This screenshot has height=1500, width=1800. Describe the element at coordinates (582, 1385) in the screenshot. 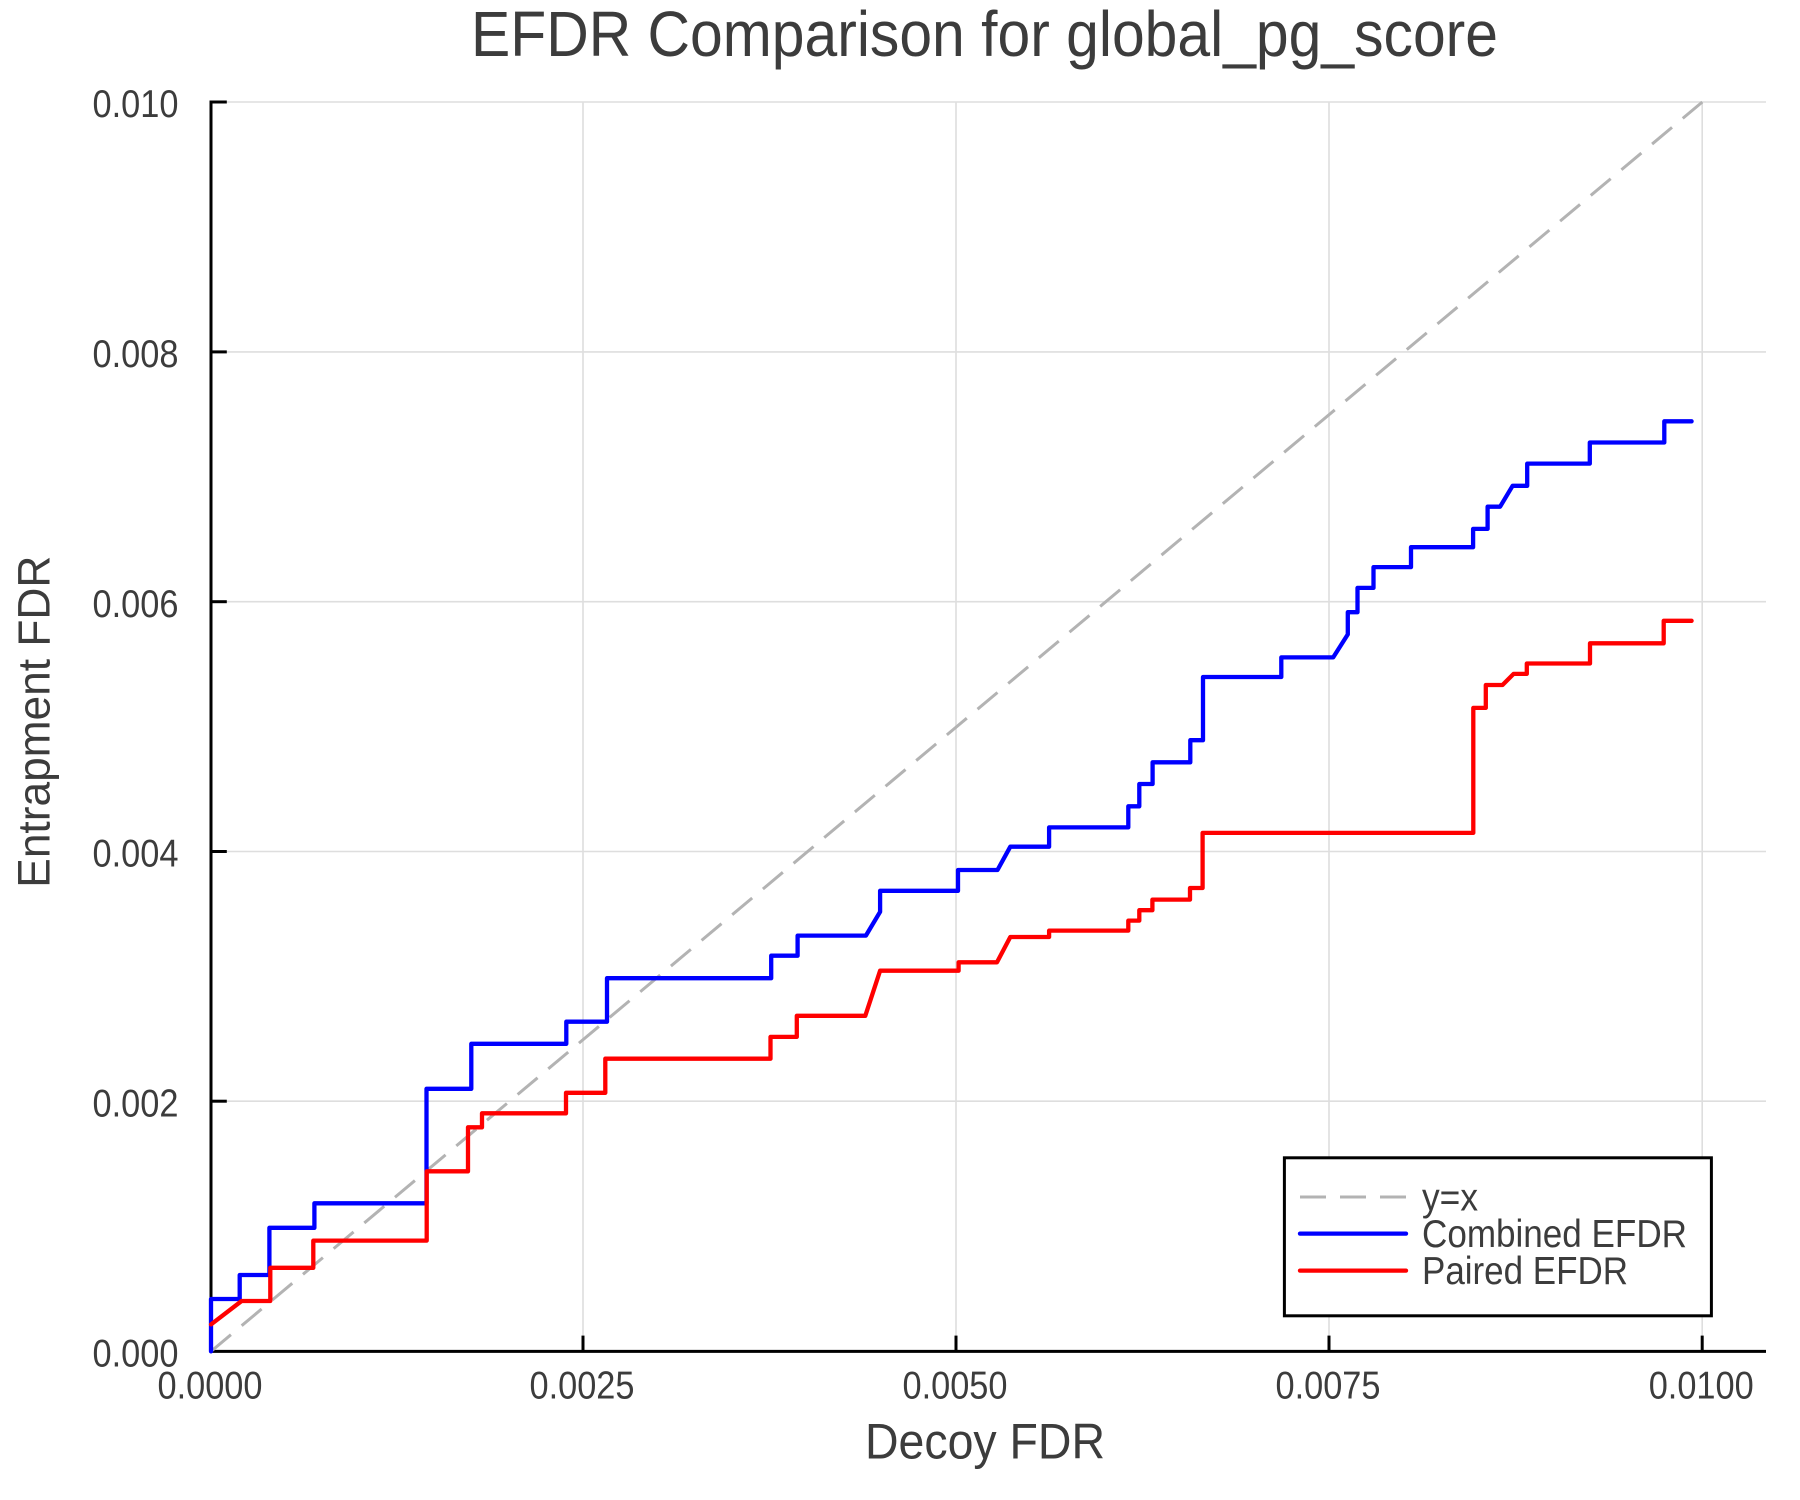

I see `svg-text: 0.0025` at that location.